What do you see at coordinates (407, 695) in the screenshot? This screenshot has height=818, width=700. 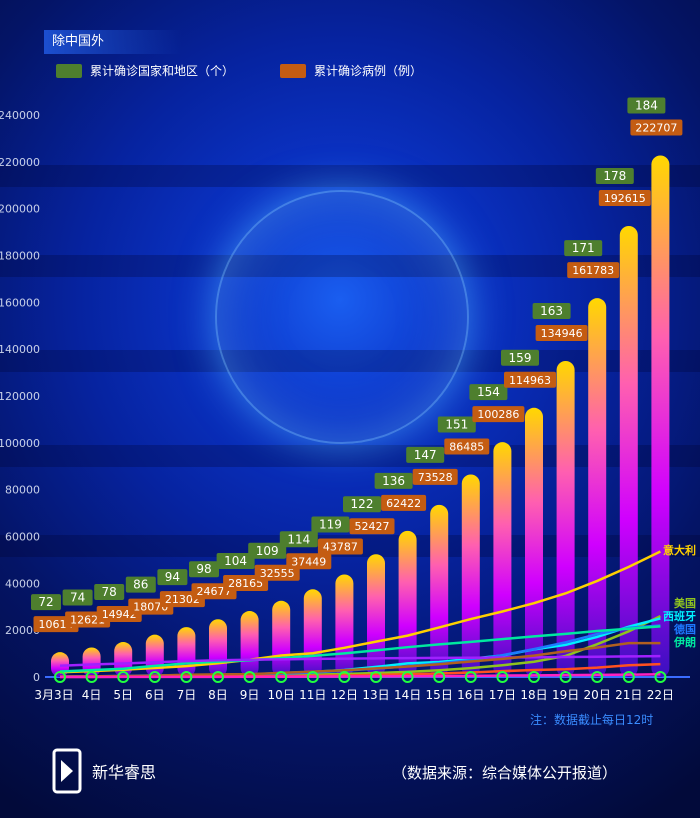 I see `x-tick-label: 14日` at bounding box center [407, 695].